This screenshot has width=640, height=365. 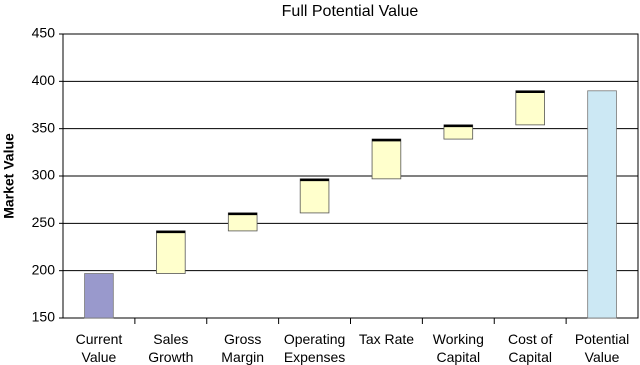 What do you see at coordinates (243, 348) in the screenshot?
I see `x-tick-label: Gross Margin` at bounding box center [243, 348].